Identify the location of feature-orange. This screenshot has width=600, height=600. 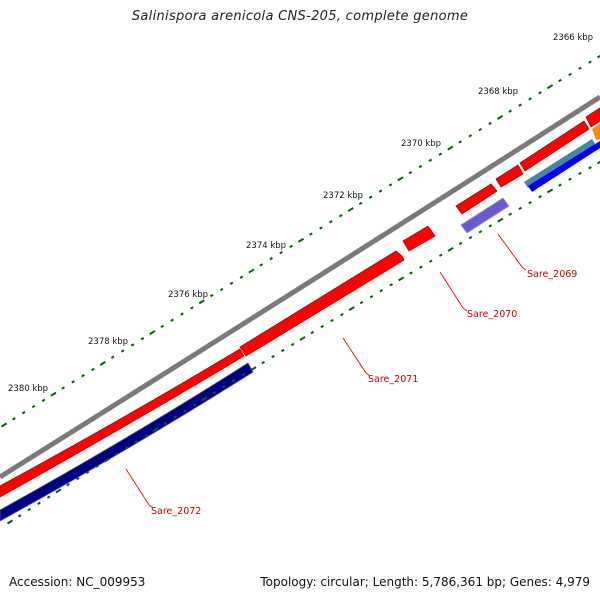
(596, 132).